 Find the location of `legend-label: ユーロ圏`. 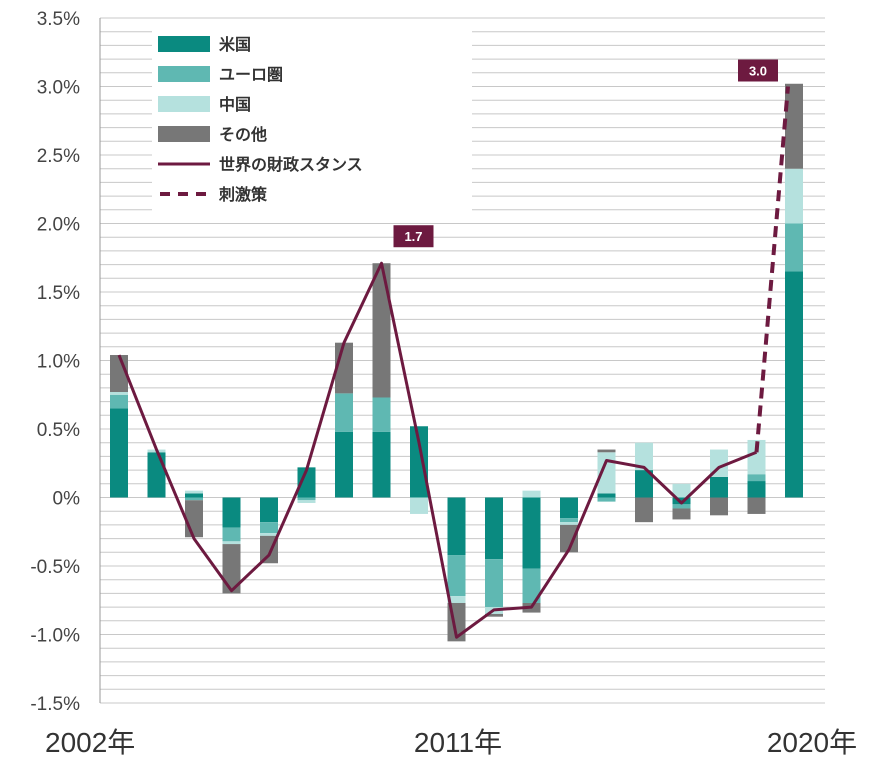

legend-label: ユーロ圏 is located at coordinates (251, 74).